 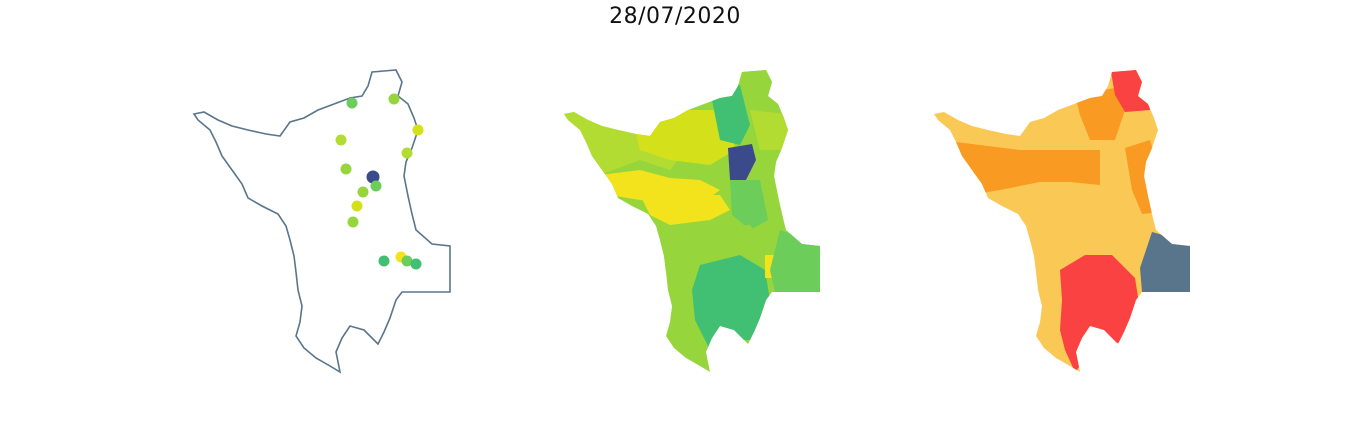 I want to click on station-12-marker, so click(x=384, y=261).